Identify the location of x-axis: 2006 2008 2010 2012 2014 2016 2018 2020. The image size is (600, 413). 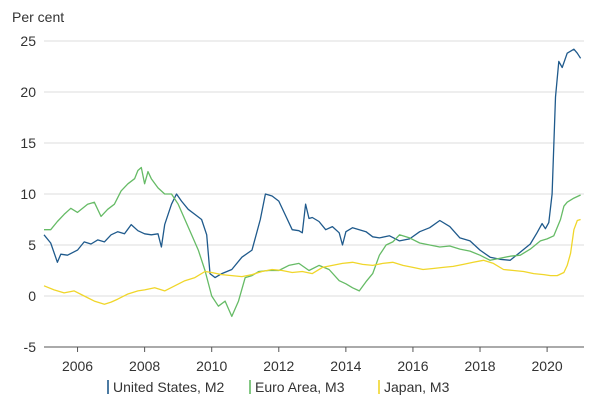
(314, 360).